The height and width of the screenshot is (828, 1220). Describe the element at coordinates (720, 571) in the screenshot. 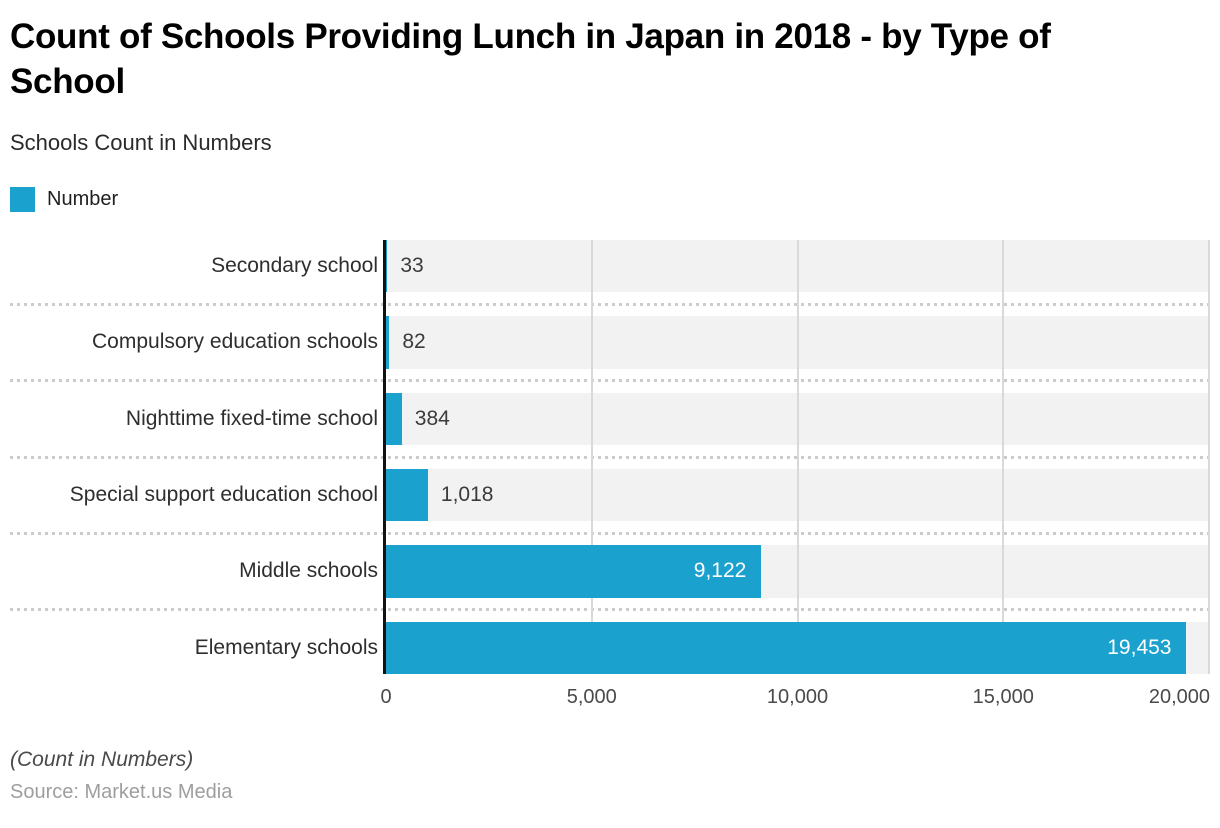

I see `value-label: 9,122` at that location.